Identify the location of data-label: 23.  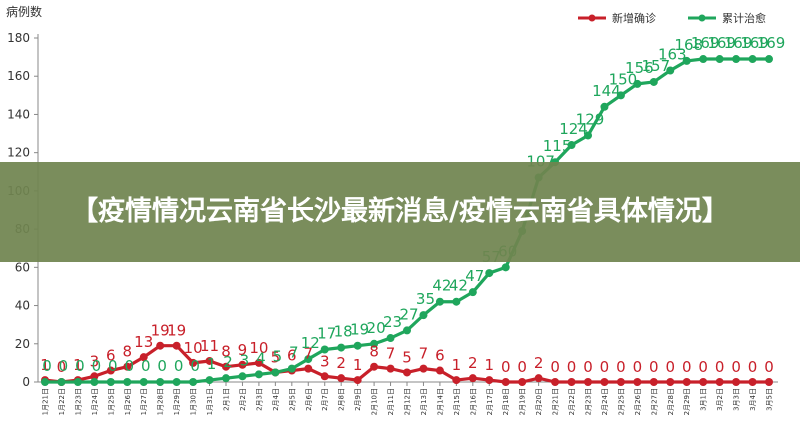
(392, 322).